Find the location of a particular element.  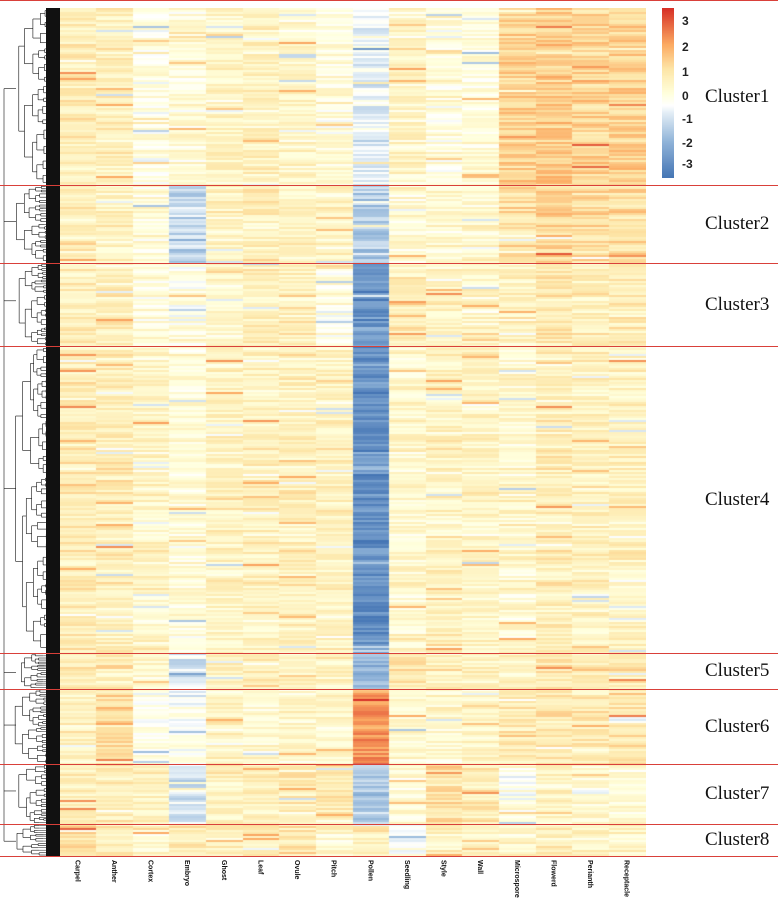

column-label: Seedling is located at coordinates (406, 875).